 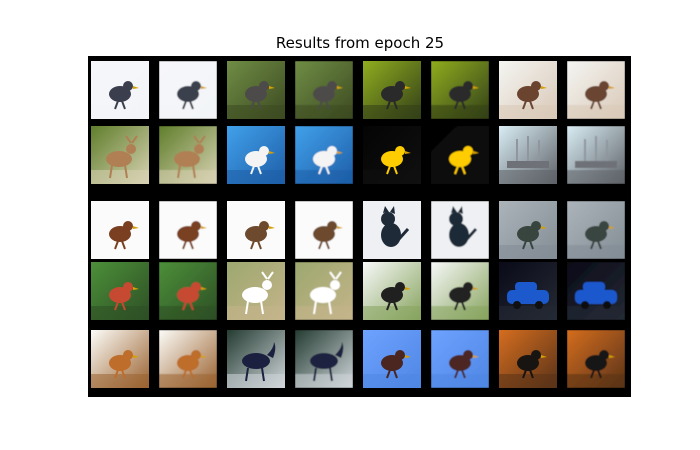 What do you see at coordinates (360, 43) in the screenshot?
I see `figure-title: Results from epoch 25` at bounding box center [360, 43].